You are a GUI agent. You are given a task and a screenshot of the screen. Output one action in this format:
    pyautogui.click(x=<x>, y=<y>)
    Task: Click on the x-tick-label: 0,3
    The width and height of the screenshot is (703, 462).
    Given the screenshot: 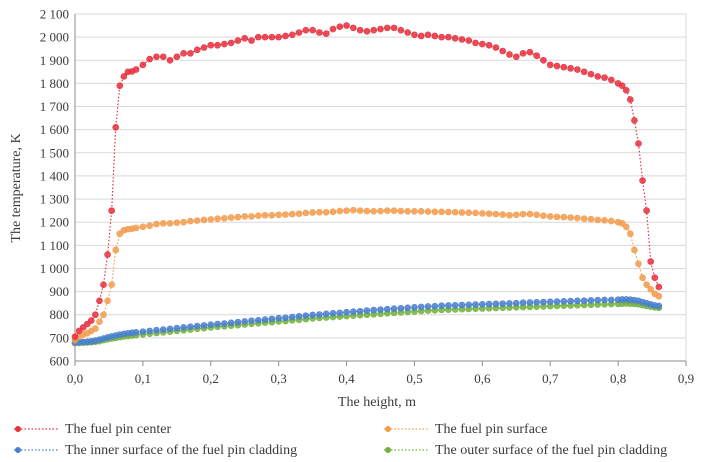 What is the action you would take?
    pyautogui.click(x=279, y=378)
    